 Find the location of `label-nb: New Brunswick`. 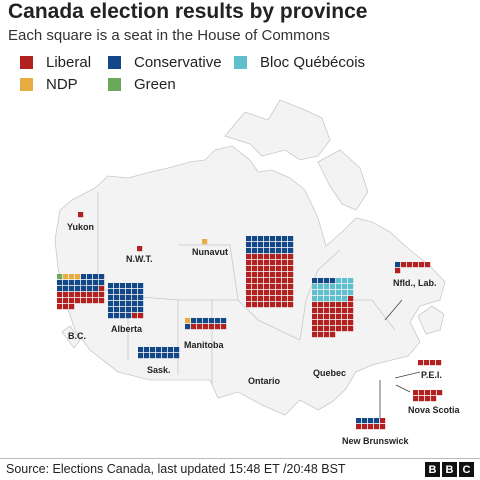

label-nb: New Brunswick is located at coordinates (376, 441).